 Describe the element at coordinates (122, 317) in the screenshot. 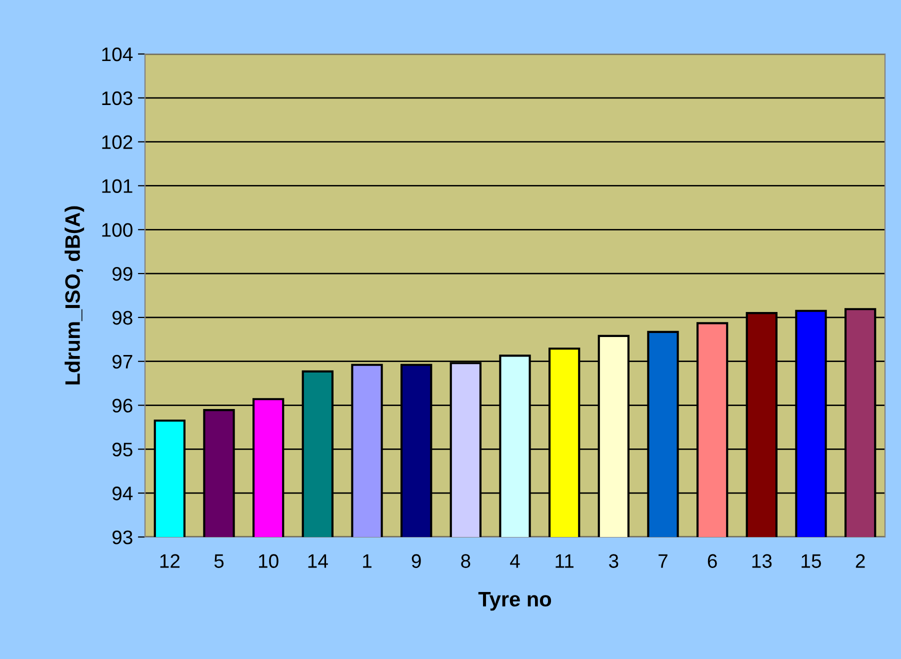

I see `y-tick-label: 98` at that location.